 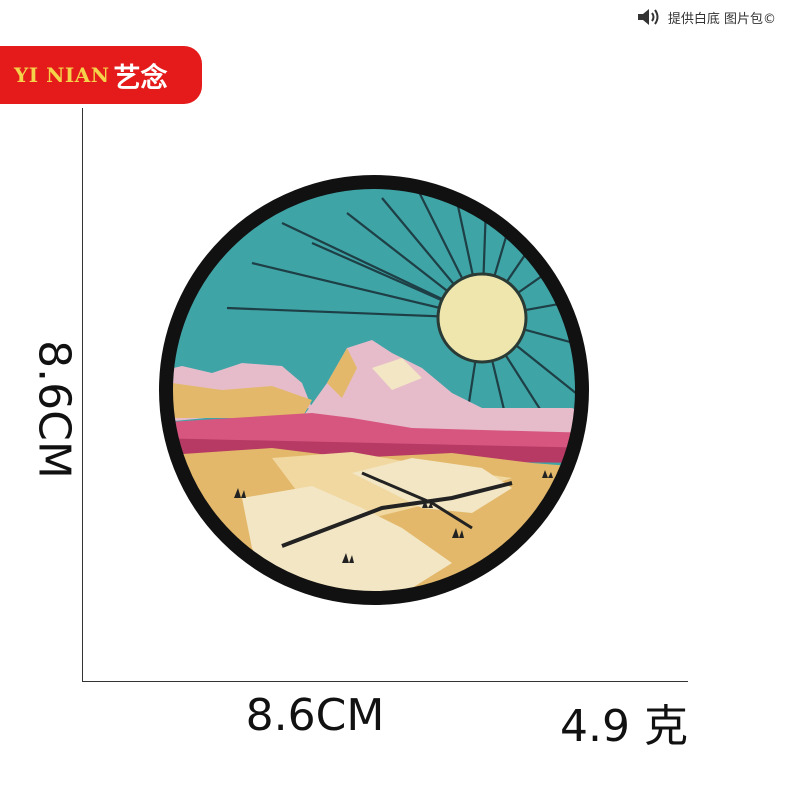 I want to click on speaker-icon, so click(x=648, y=17).